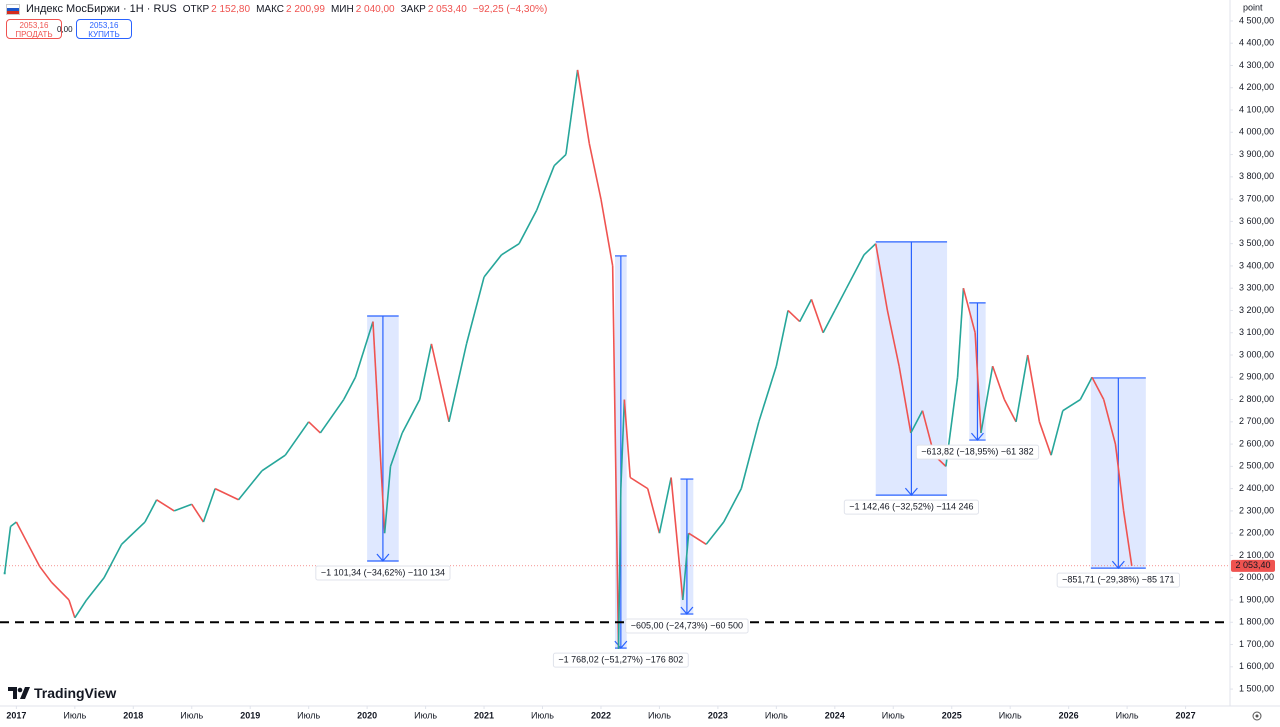 Image resolution: width=1280 pixels, height=727 pixels. Describe the element at coordinates (62, 693) in the screenshot. I see `logo: TradingView` at that location.